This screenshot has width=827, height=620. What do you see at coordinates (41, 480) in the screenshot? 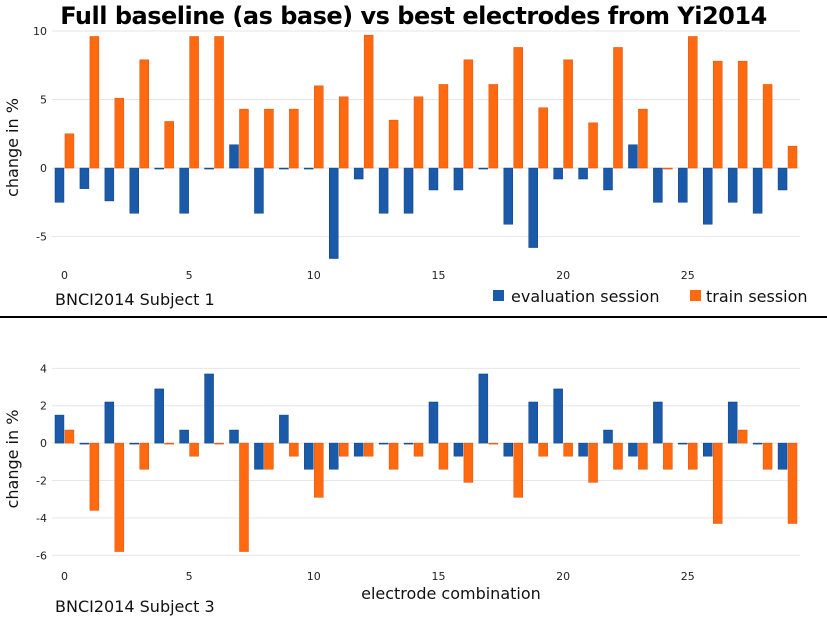
I see `y-tick-label: -2` at bounding box center [41, 480].